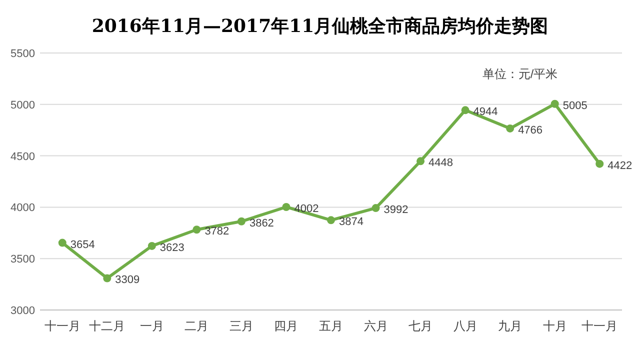  What do you see at coordinates (82, 244) in the screenshot?
I see `data-label: 3654` at bounding box center [82, 244].